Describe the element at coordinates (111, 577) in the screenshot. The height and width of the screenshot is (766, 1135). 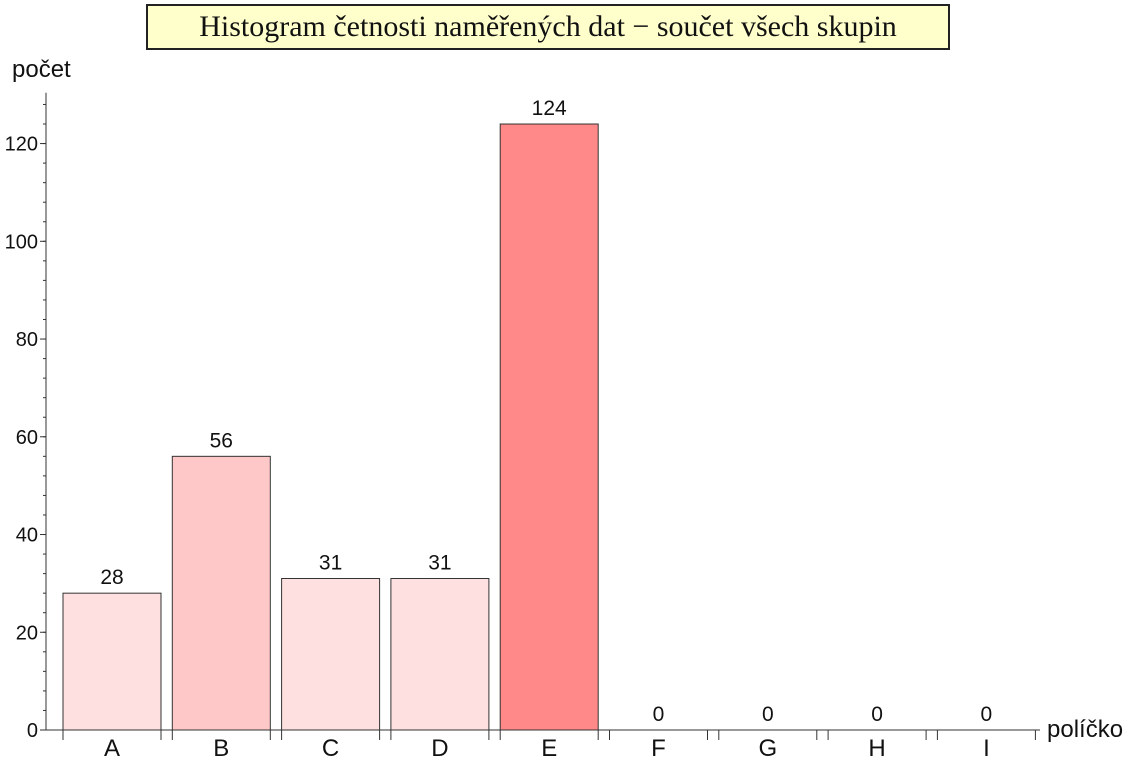
I see `data-label: 28` at that location.